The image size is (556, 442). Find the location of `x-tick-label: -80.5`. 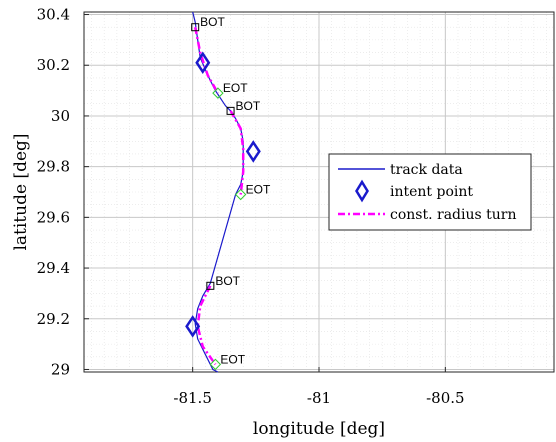

x-tick-label: -80.5 is located at coordinates (445, 398).